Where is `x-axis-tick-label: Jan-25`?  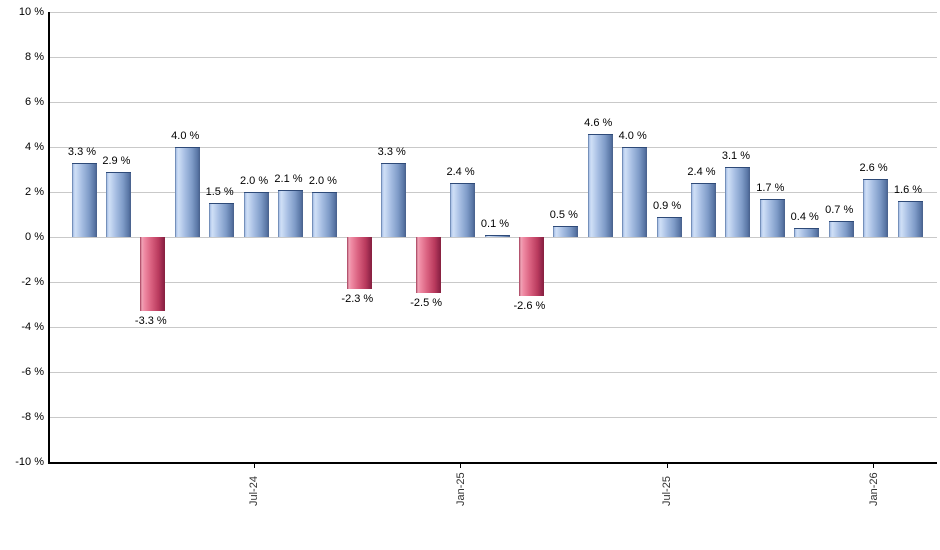 x-axis-tick-label: Jan-25 is located at coordinates (460, 489).